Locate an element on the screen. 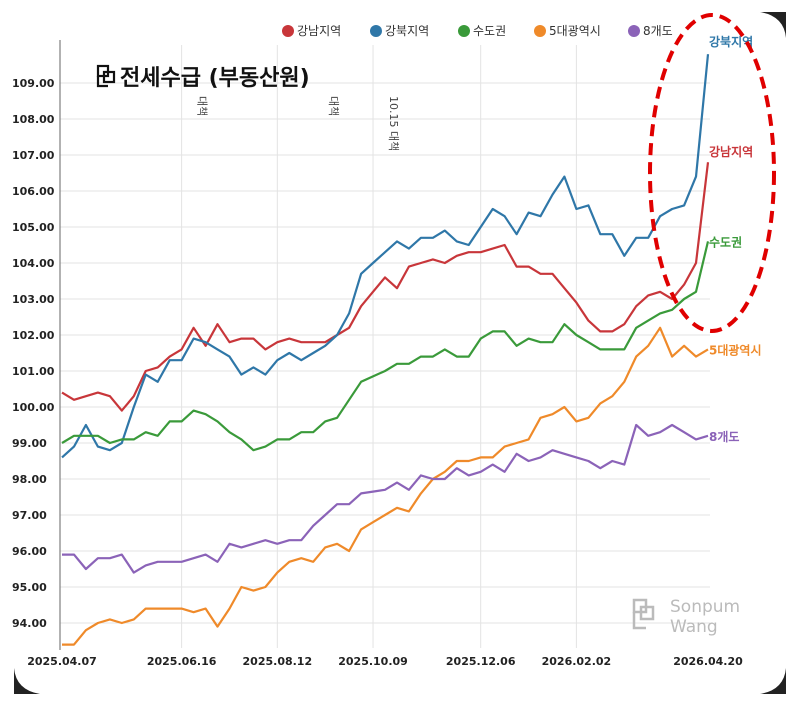  legend-label: 5대광역시 is located at coordinates (575, 31).